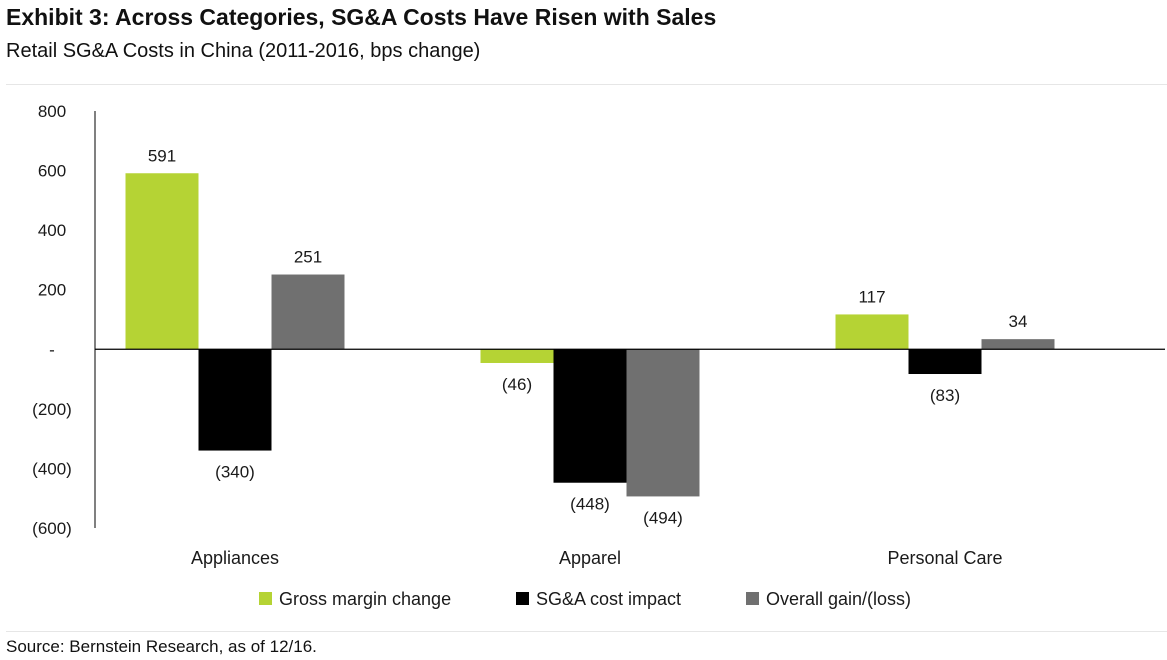 The image size is (1167, 660). Describe the element at coordinates (1018, 344) in the screenshot. I see `bar-personal-care-overall-gain-loss` at that location.